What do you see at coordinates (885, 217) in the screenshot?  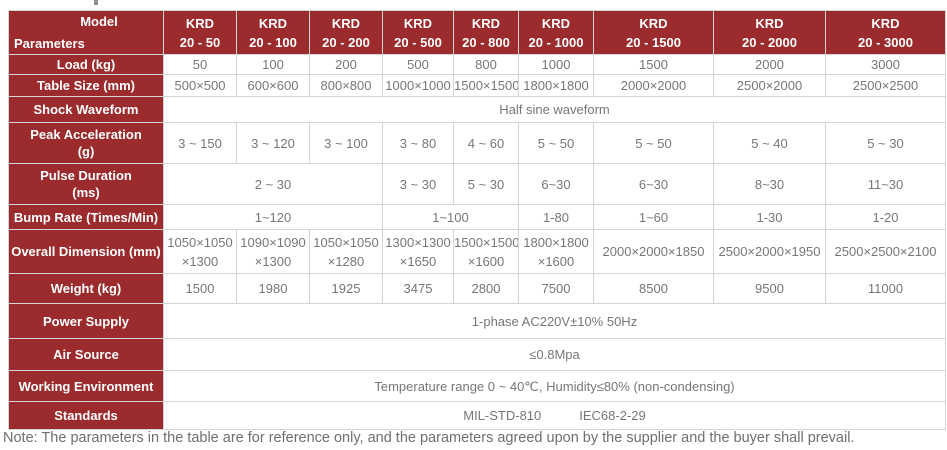 I see `value-cell: 1-20` at bounding box center [885, 217].